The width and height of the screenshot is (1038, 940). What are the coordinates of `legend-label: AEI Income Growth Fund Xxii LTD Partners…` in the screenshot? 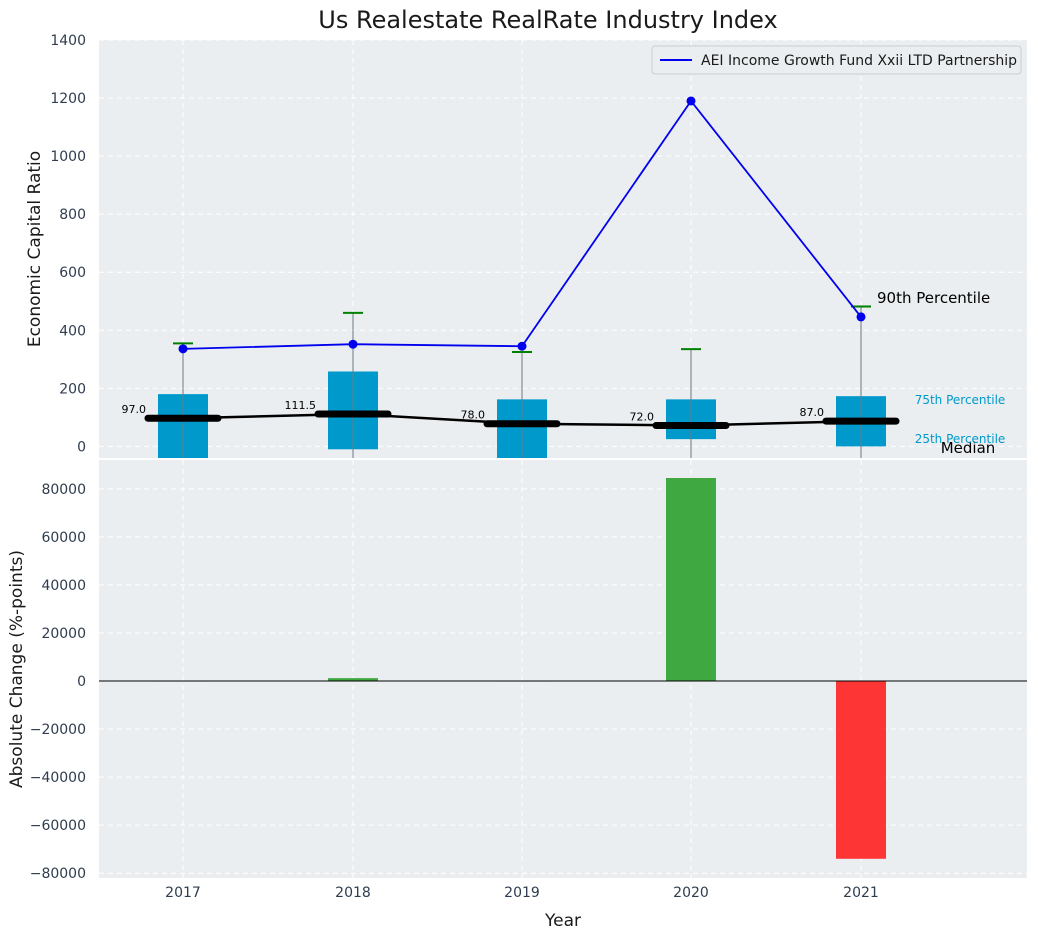 It's located at (859, 61).